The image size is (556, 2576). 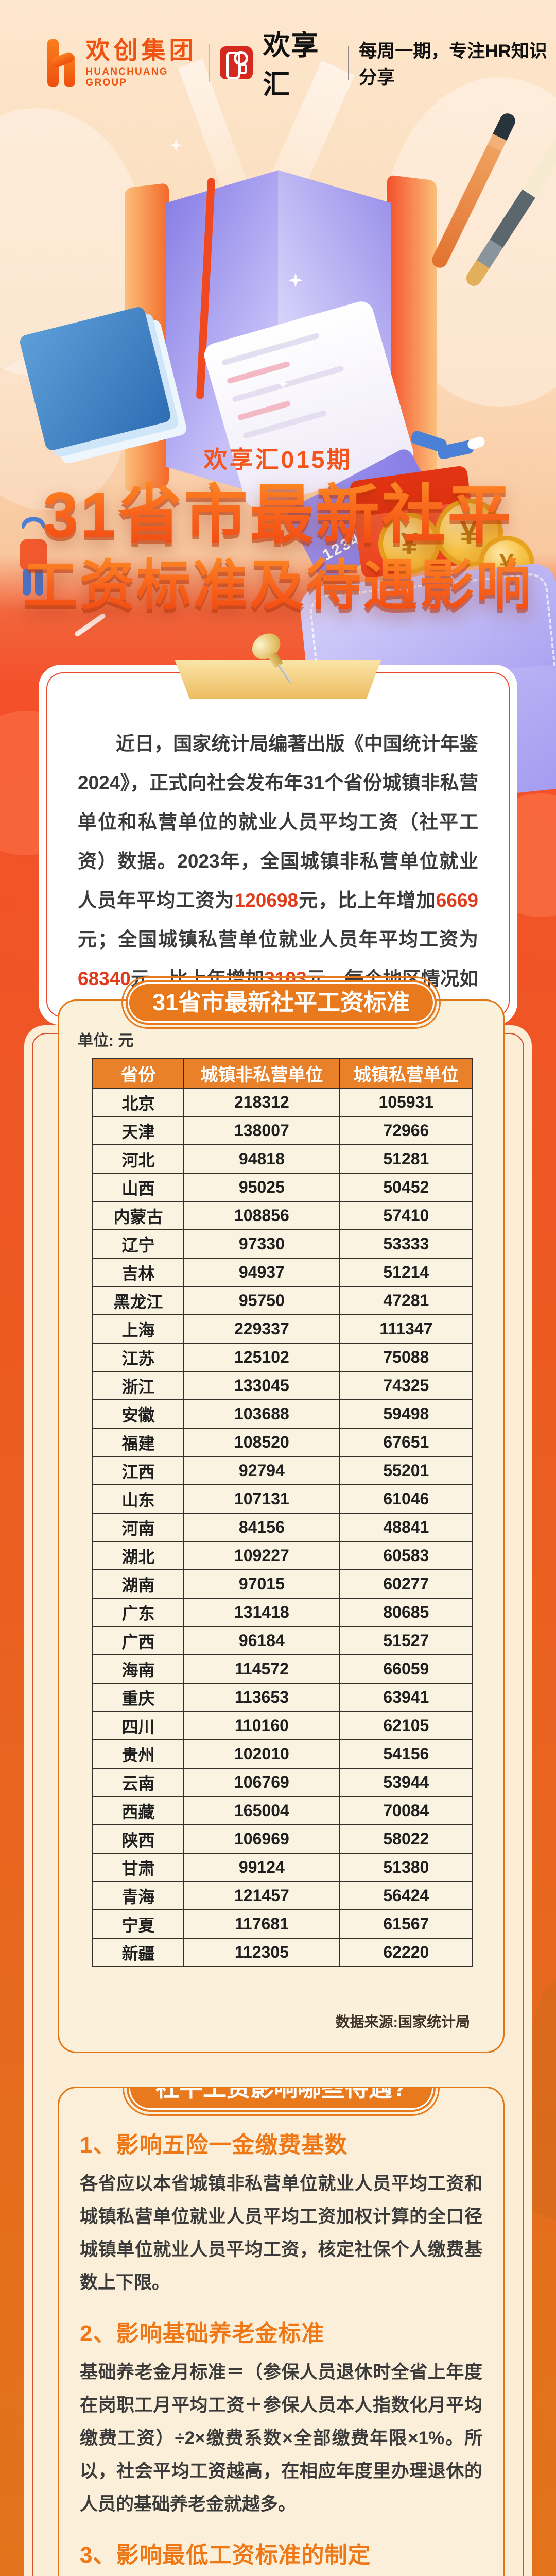 What do you see at coordinates (283, 1272) in the screenshot?
I see `table-row: 吉林 94937 51214` at bounding box center [283, 1272].